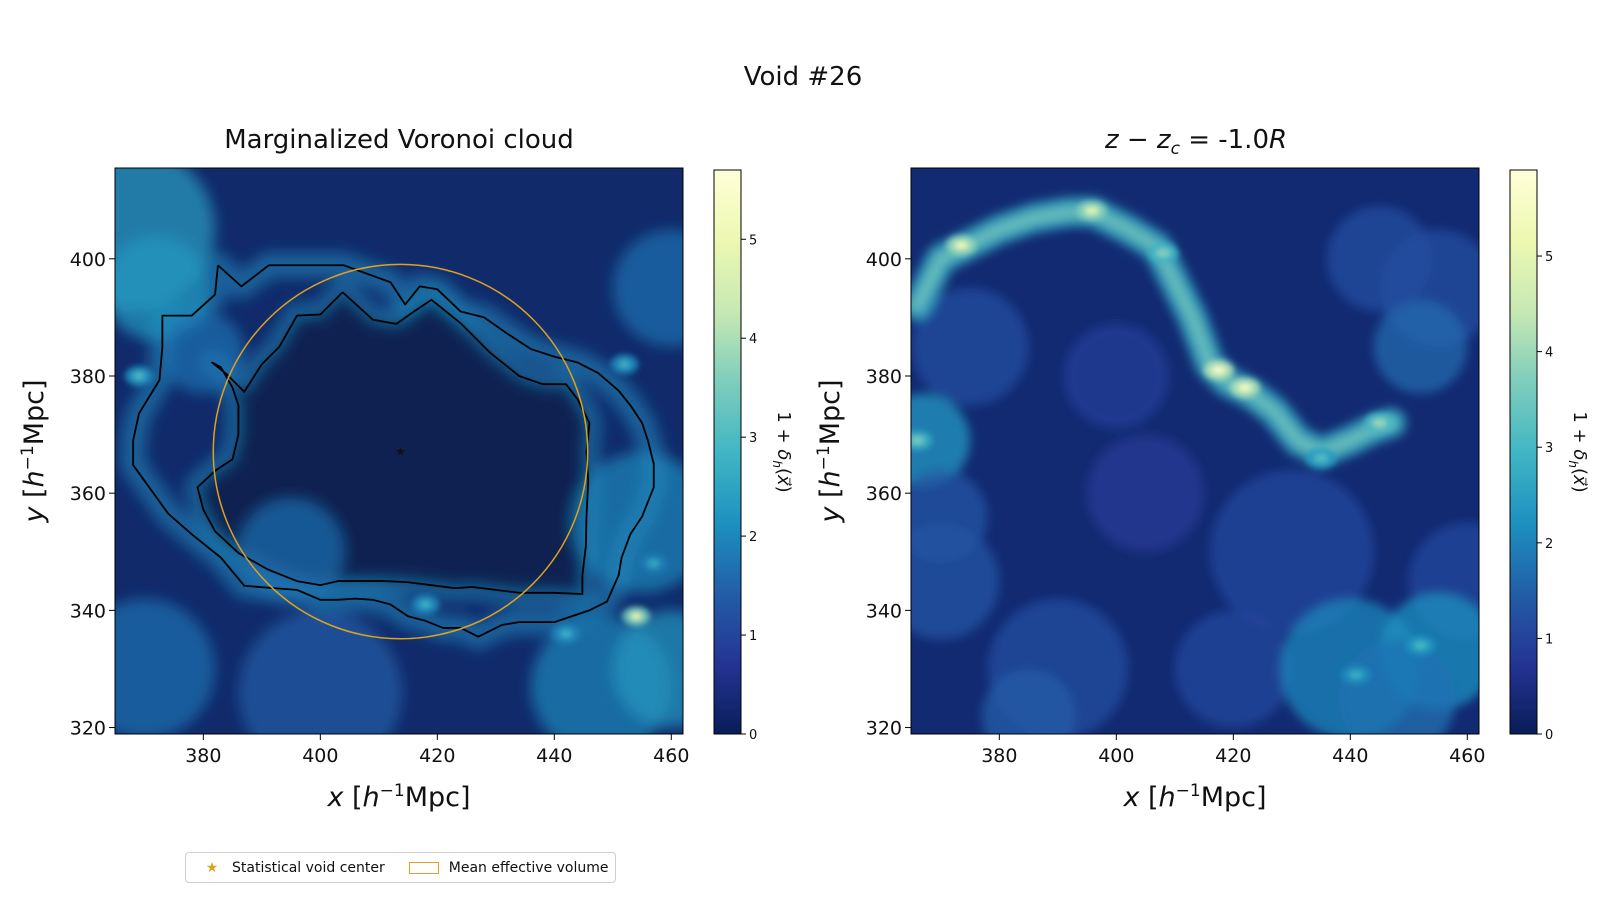 The width and height of the screenshot is (1600, 900). Describe the element at coordinates (212, 867) in the screenshot. I see `star-icon: ★` at that location.